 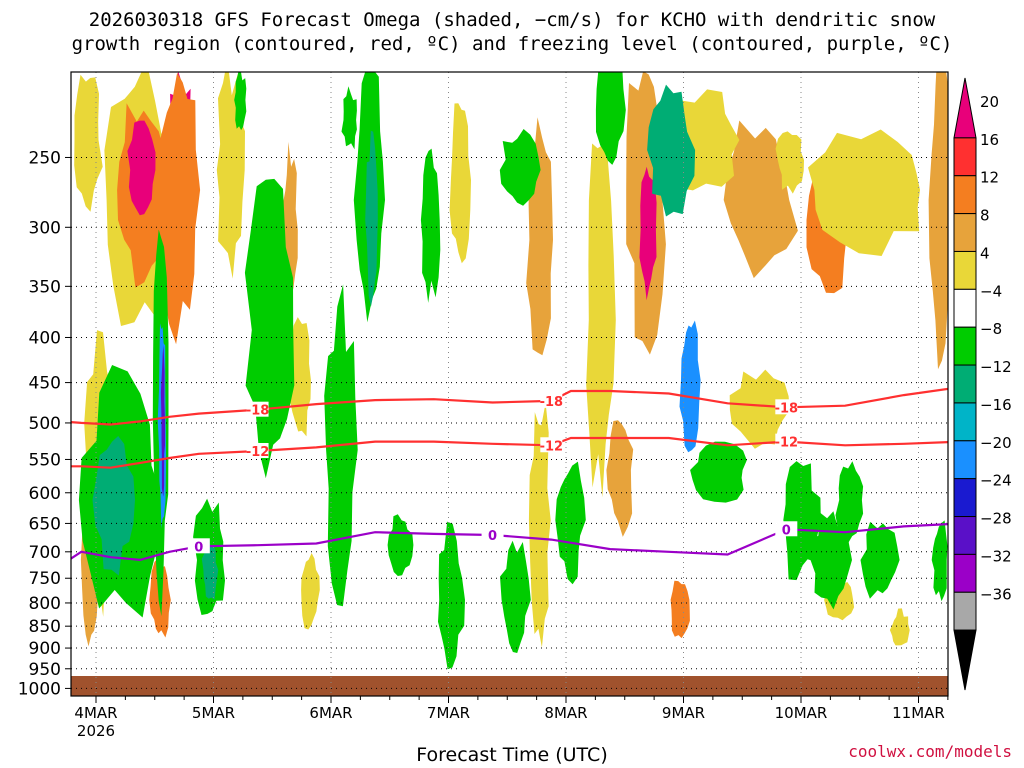 I want to click on colorbar-label: 16, so click(x=989, y=140).